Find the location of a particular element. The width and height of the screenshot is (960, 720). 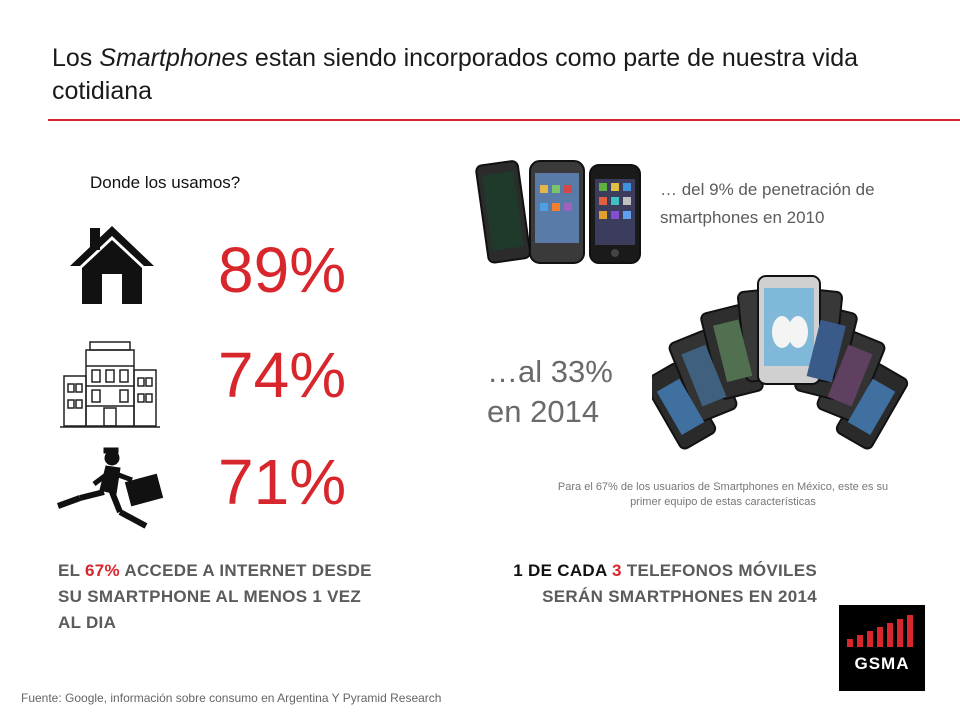

building-icon is located at coordinates (110, 384).